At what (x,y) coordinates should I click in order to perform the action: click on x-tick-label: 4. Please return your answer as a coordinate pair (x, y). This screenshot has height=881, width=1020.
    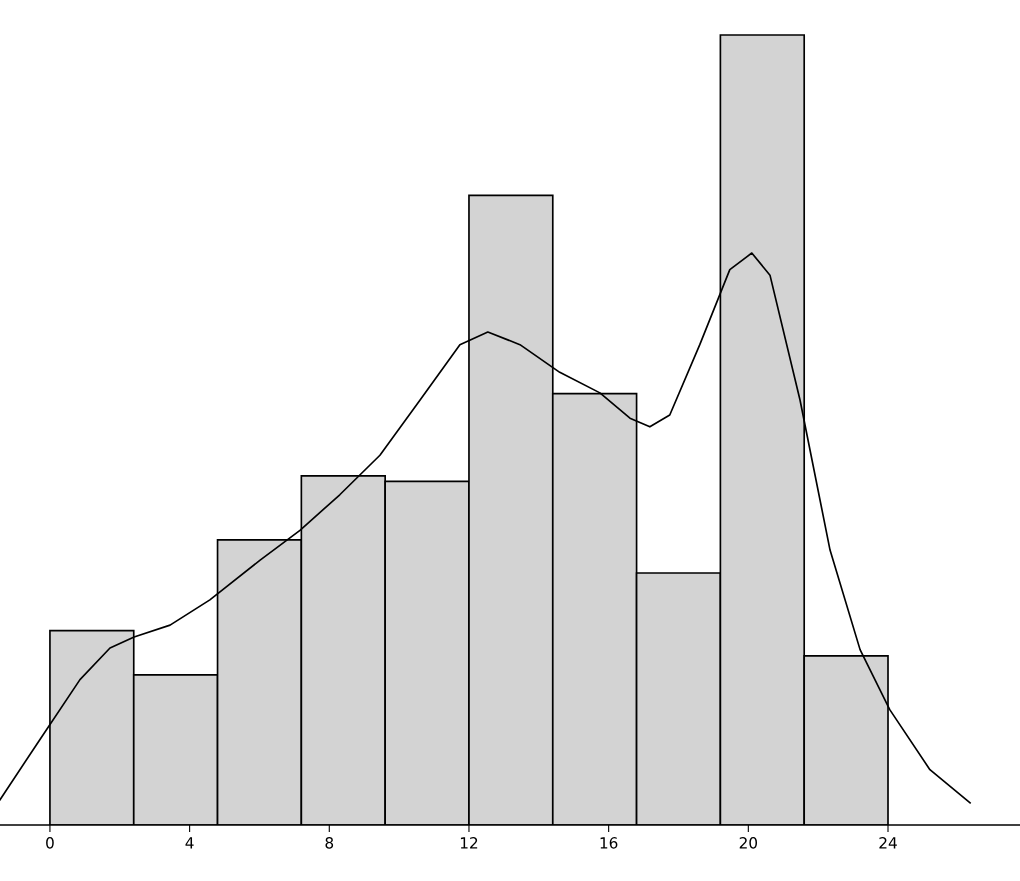
    Looking at the image, I should click on (189, 843).